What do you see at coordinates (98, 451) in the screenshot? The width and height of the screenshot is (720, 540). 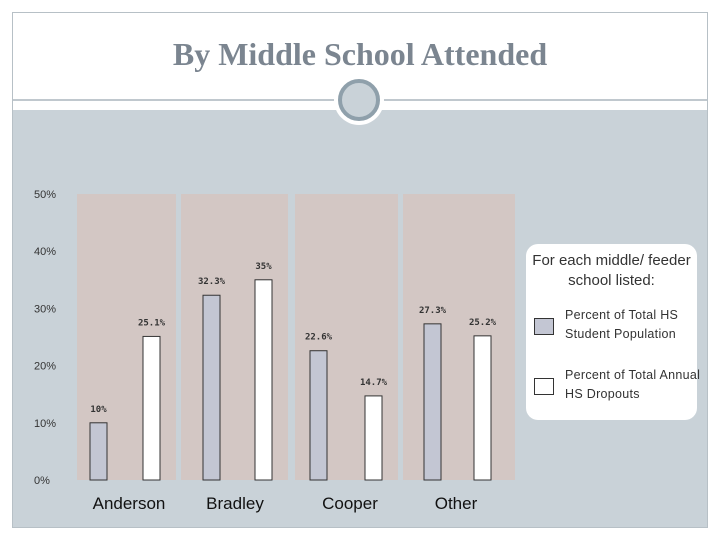 I see `bar-population-anderson` at bounding box center [98, 451].